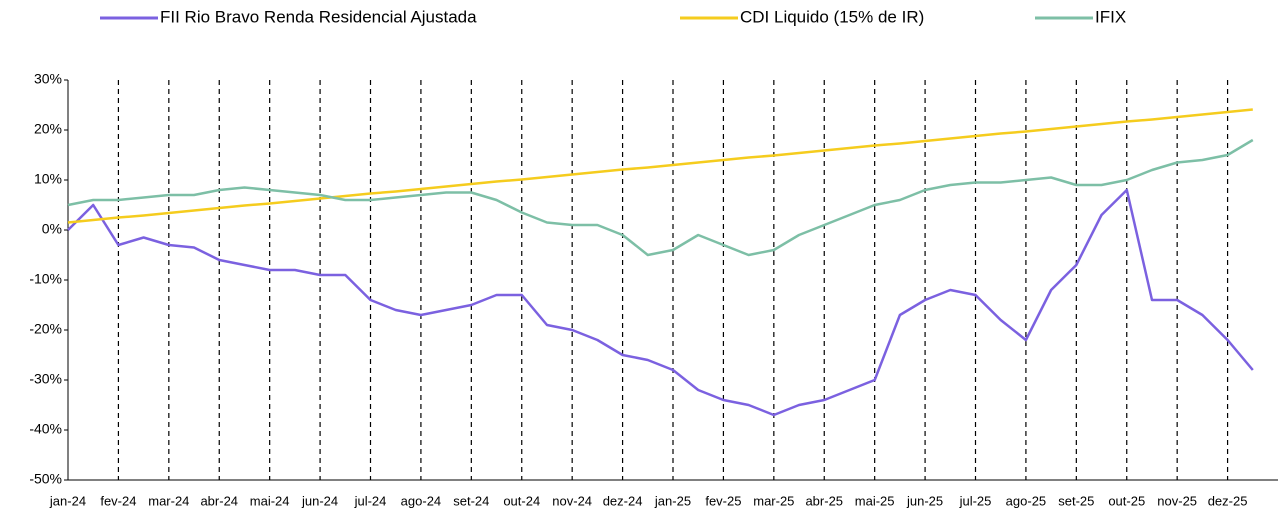 This screenshot has width=1280, height=516. Describe the element at coordinates (723, 500) in the screenshot. I see `x-tick-label: fev-25` at that location.